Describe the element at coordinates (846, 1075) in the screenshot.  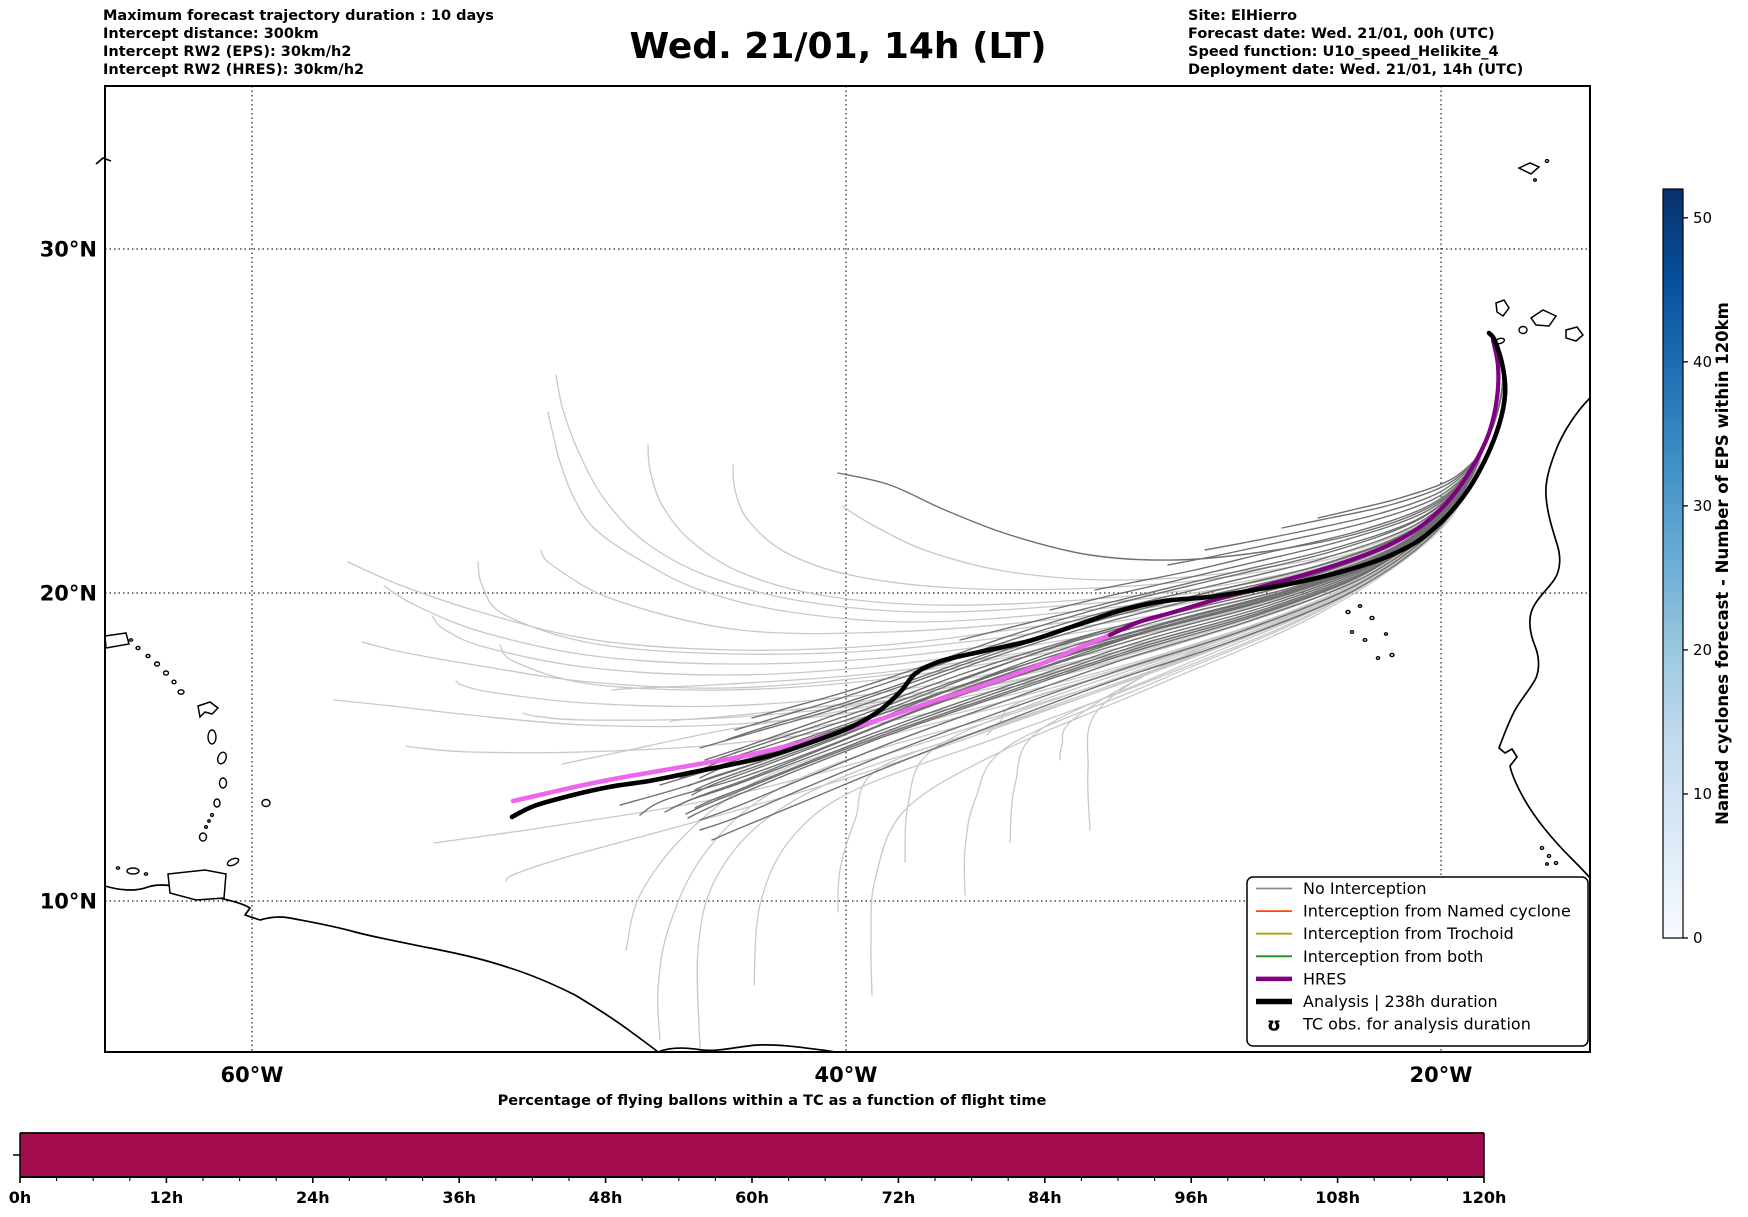
I see `lon-tick-label: 40°W` at that location.